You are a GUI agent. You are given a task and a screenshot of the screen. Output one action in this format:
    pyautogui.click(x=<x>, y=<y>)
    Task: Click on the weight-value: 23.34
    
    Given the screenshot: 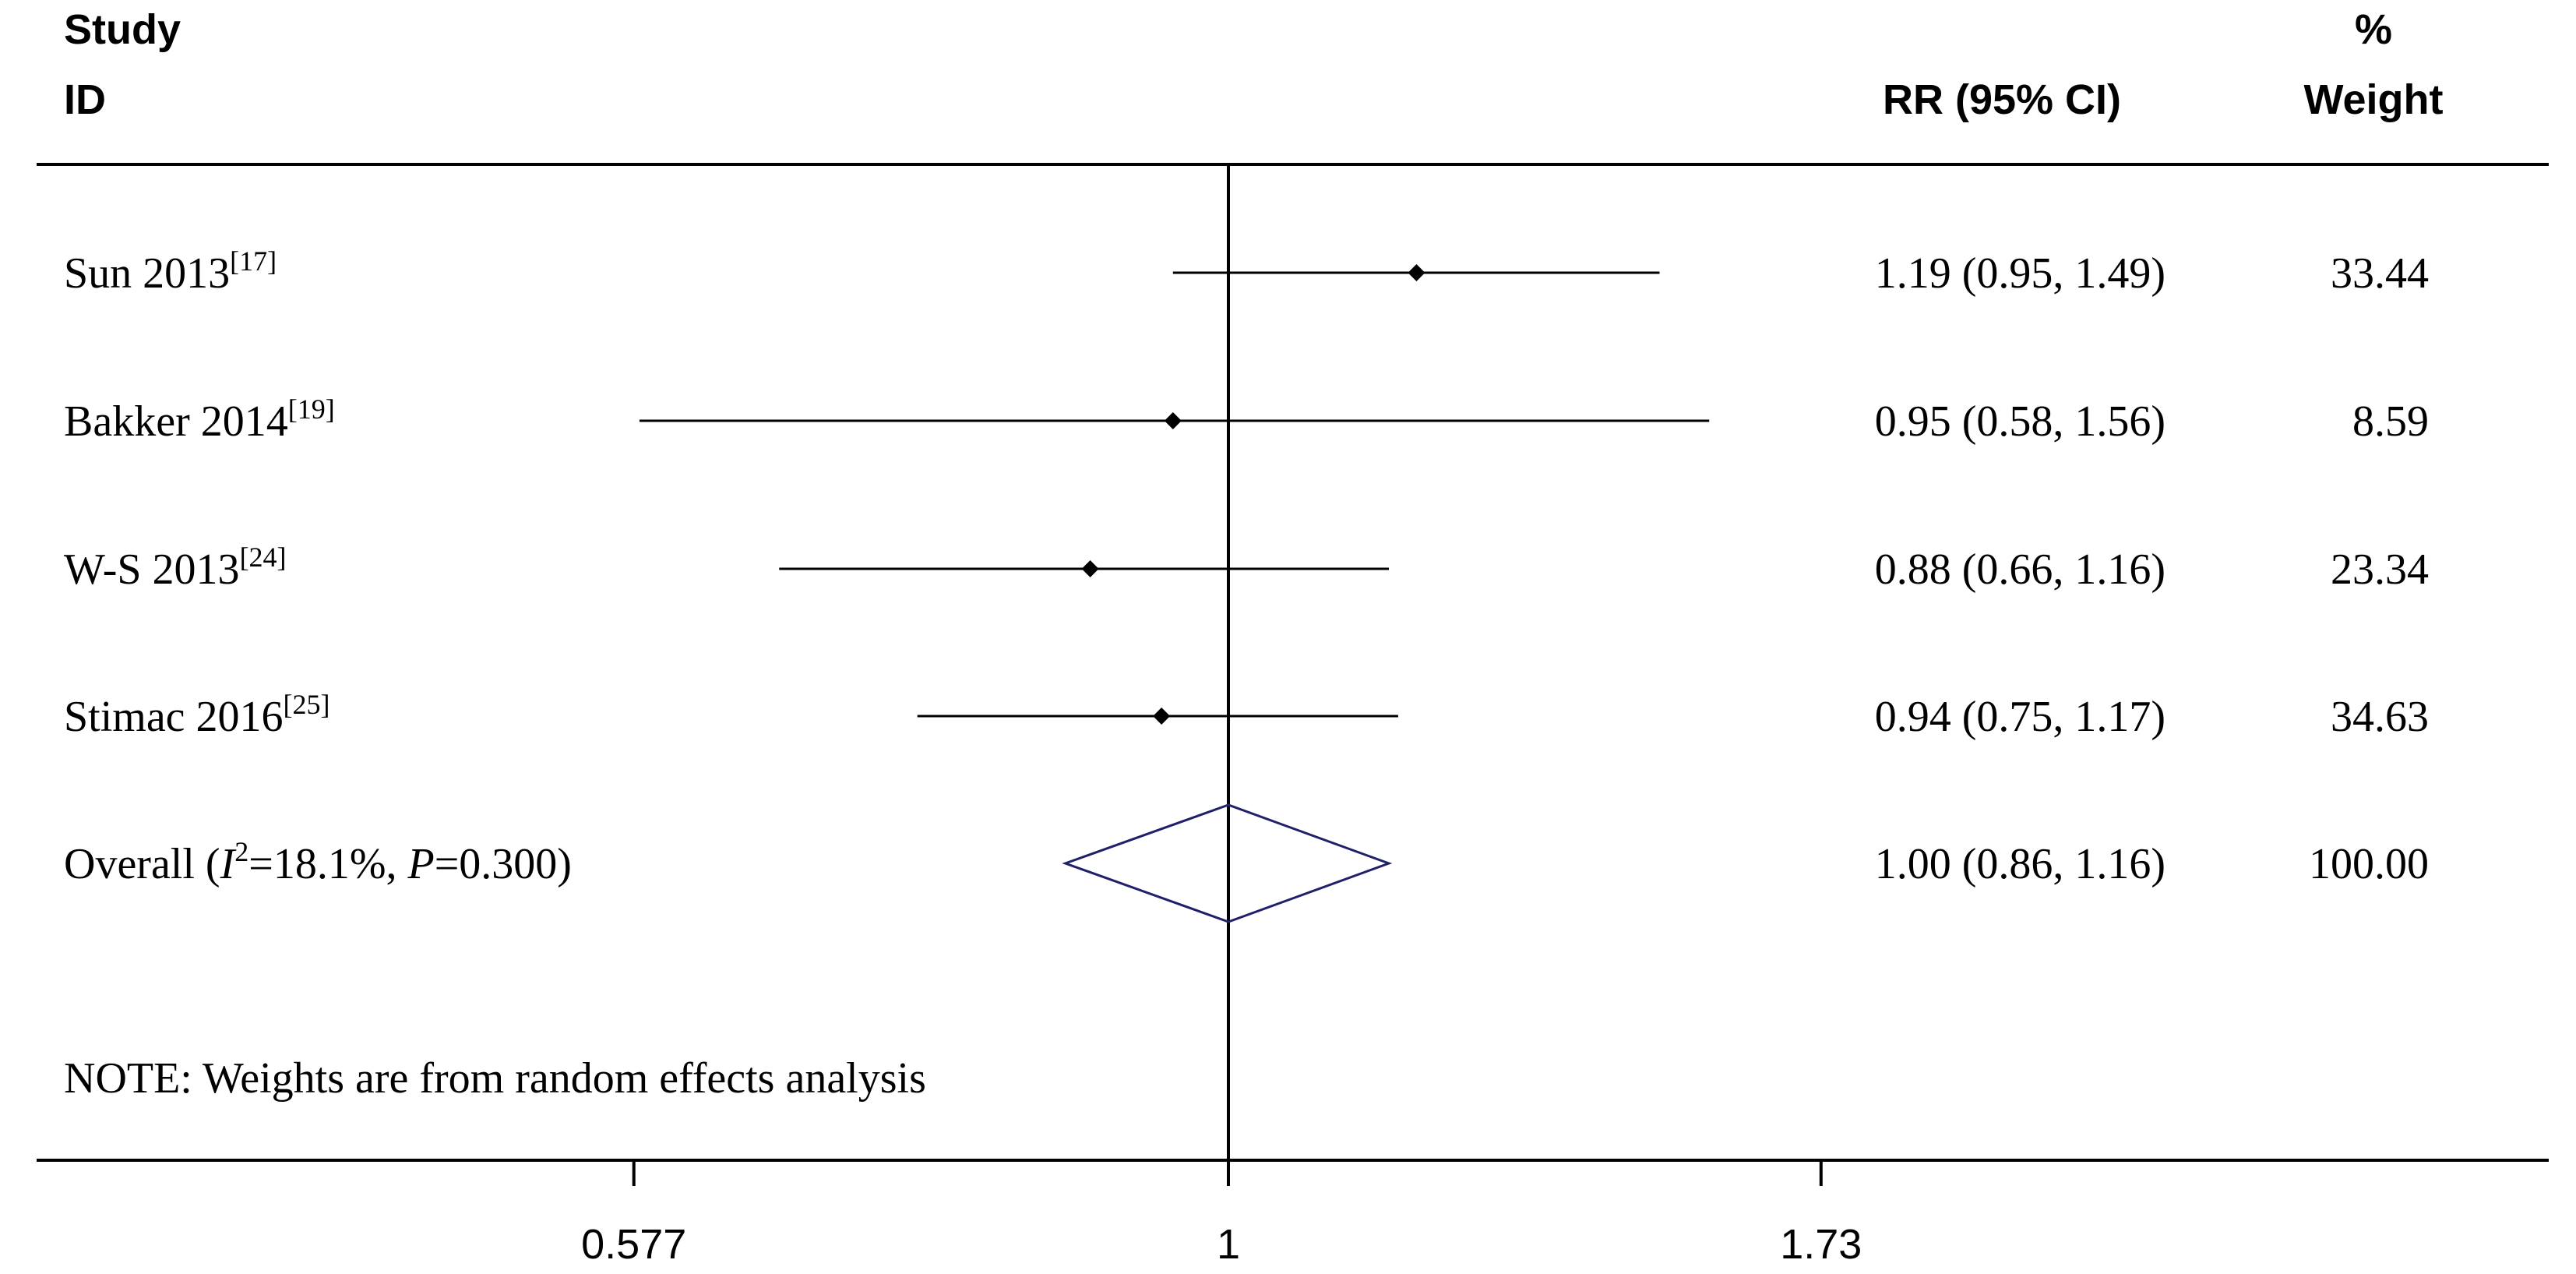 What is the action you would take?
    pyautogui.click(x=2380, y=569)
    